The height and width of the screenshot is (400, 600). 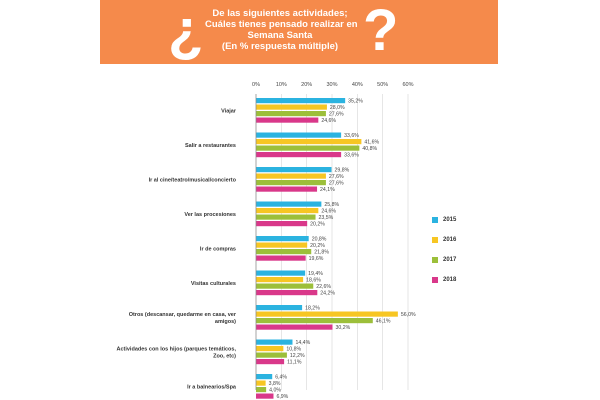 What do you see at coordinates (357, 85) in the screenshot?
I see `x-tick-label: 40%` at bounding box center [357, 85].